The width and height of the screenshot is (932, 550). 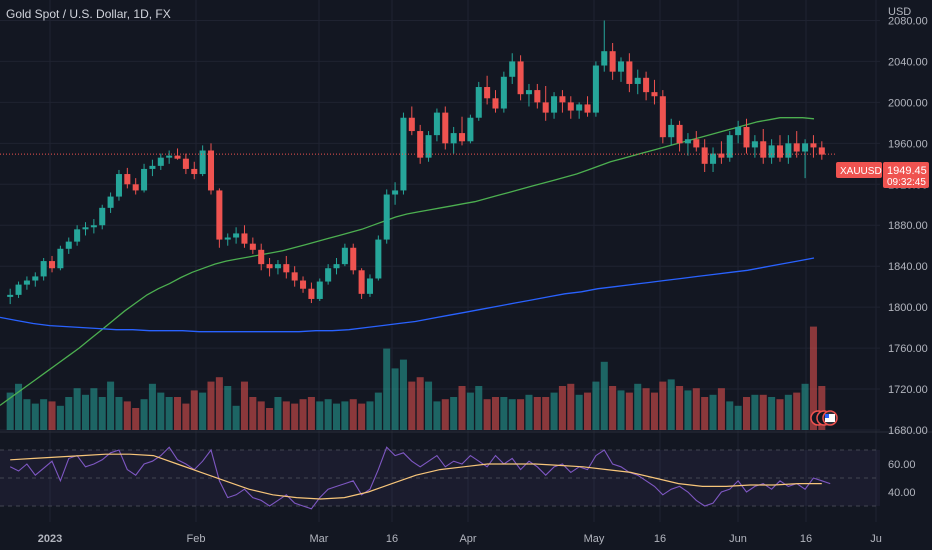 What do you see at coordinates (824, 418) in the screenshot?
I see `event-flags` at bounding box center [824, 418].